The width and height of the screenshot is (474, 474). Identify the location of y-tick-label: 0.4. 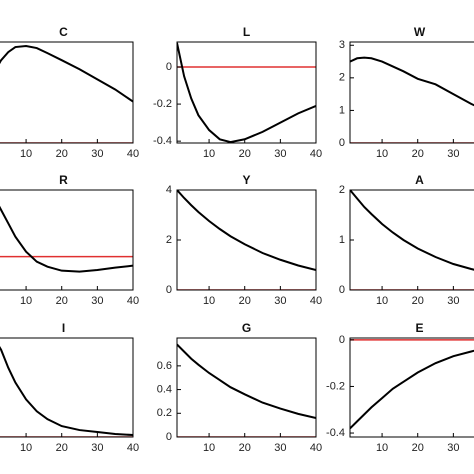
(164, 389).